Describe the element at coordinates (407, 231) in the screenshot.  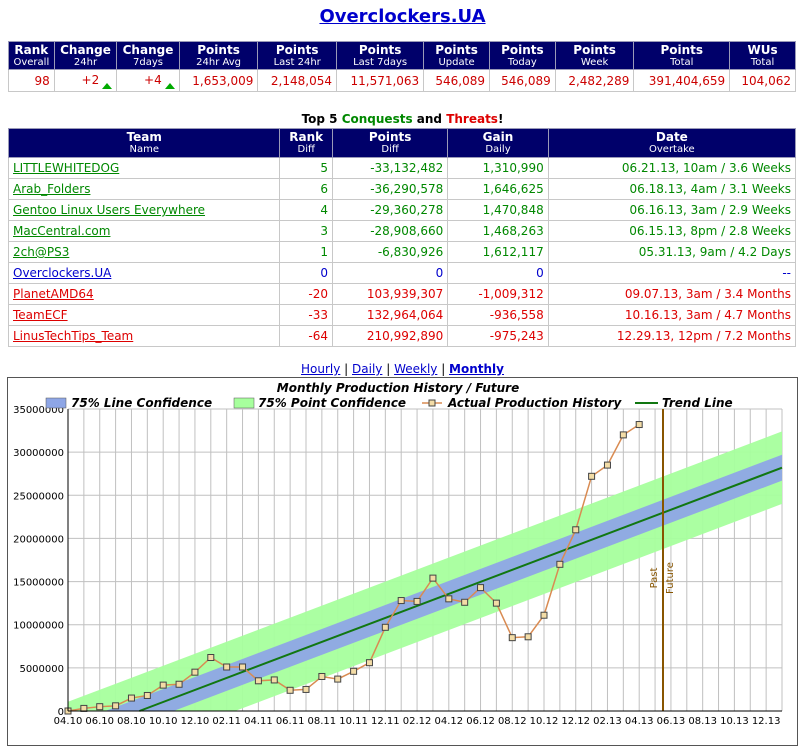
I see `team-points-value: -28,908,660` at that location.